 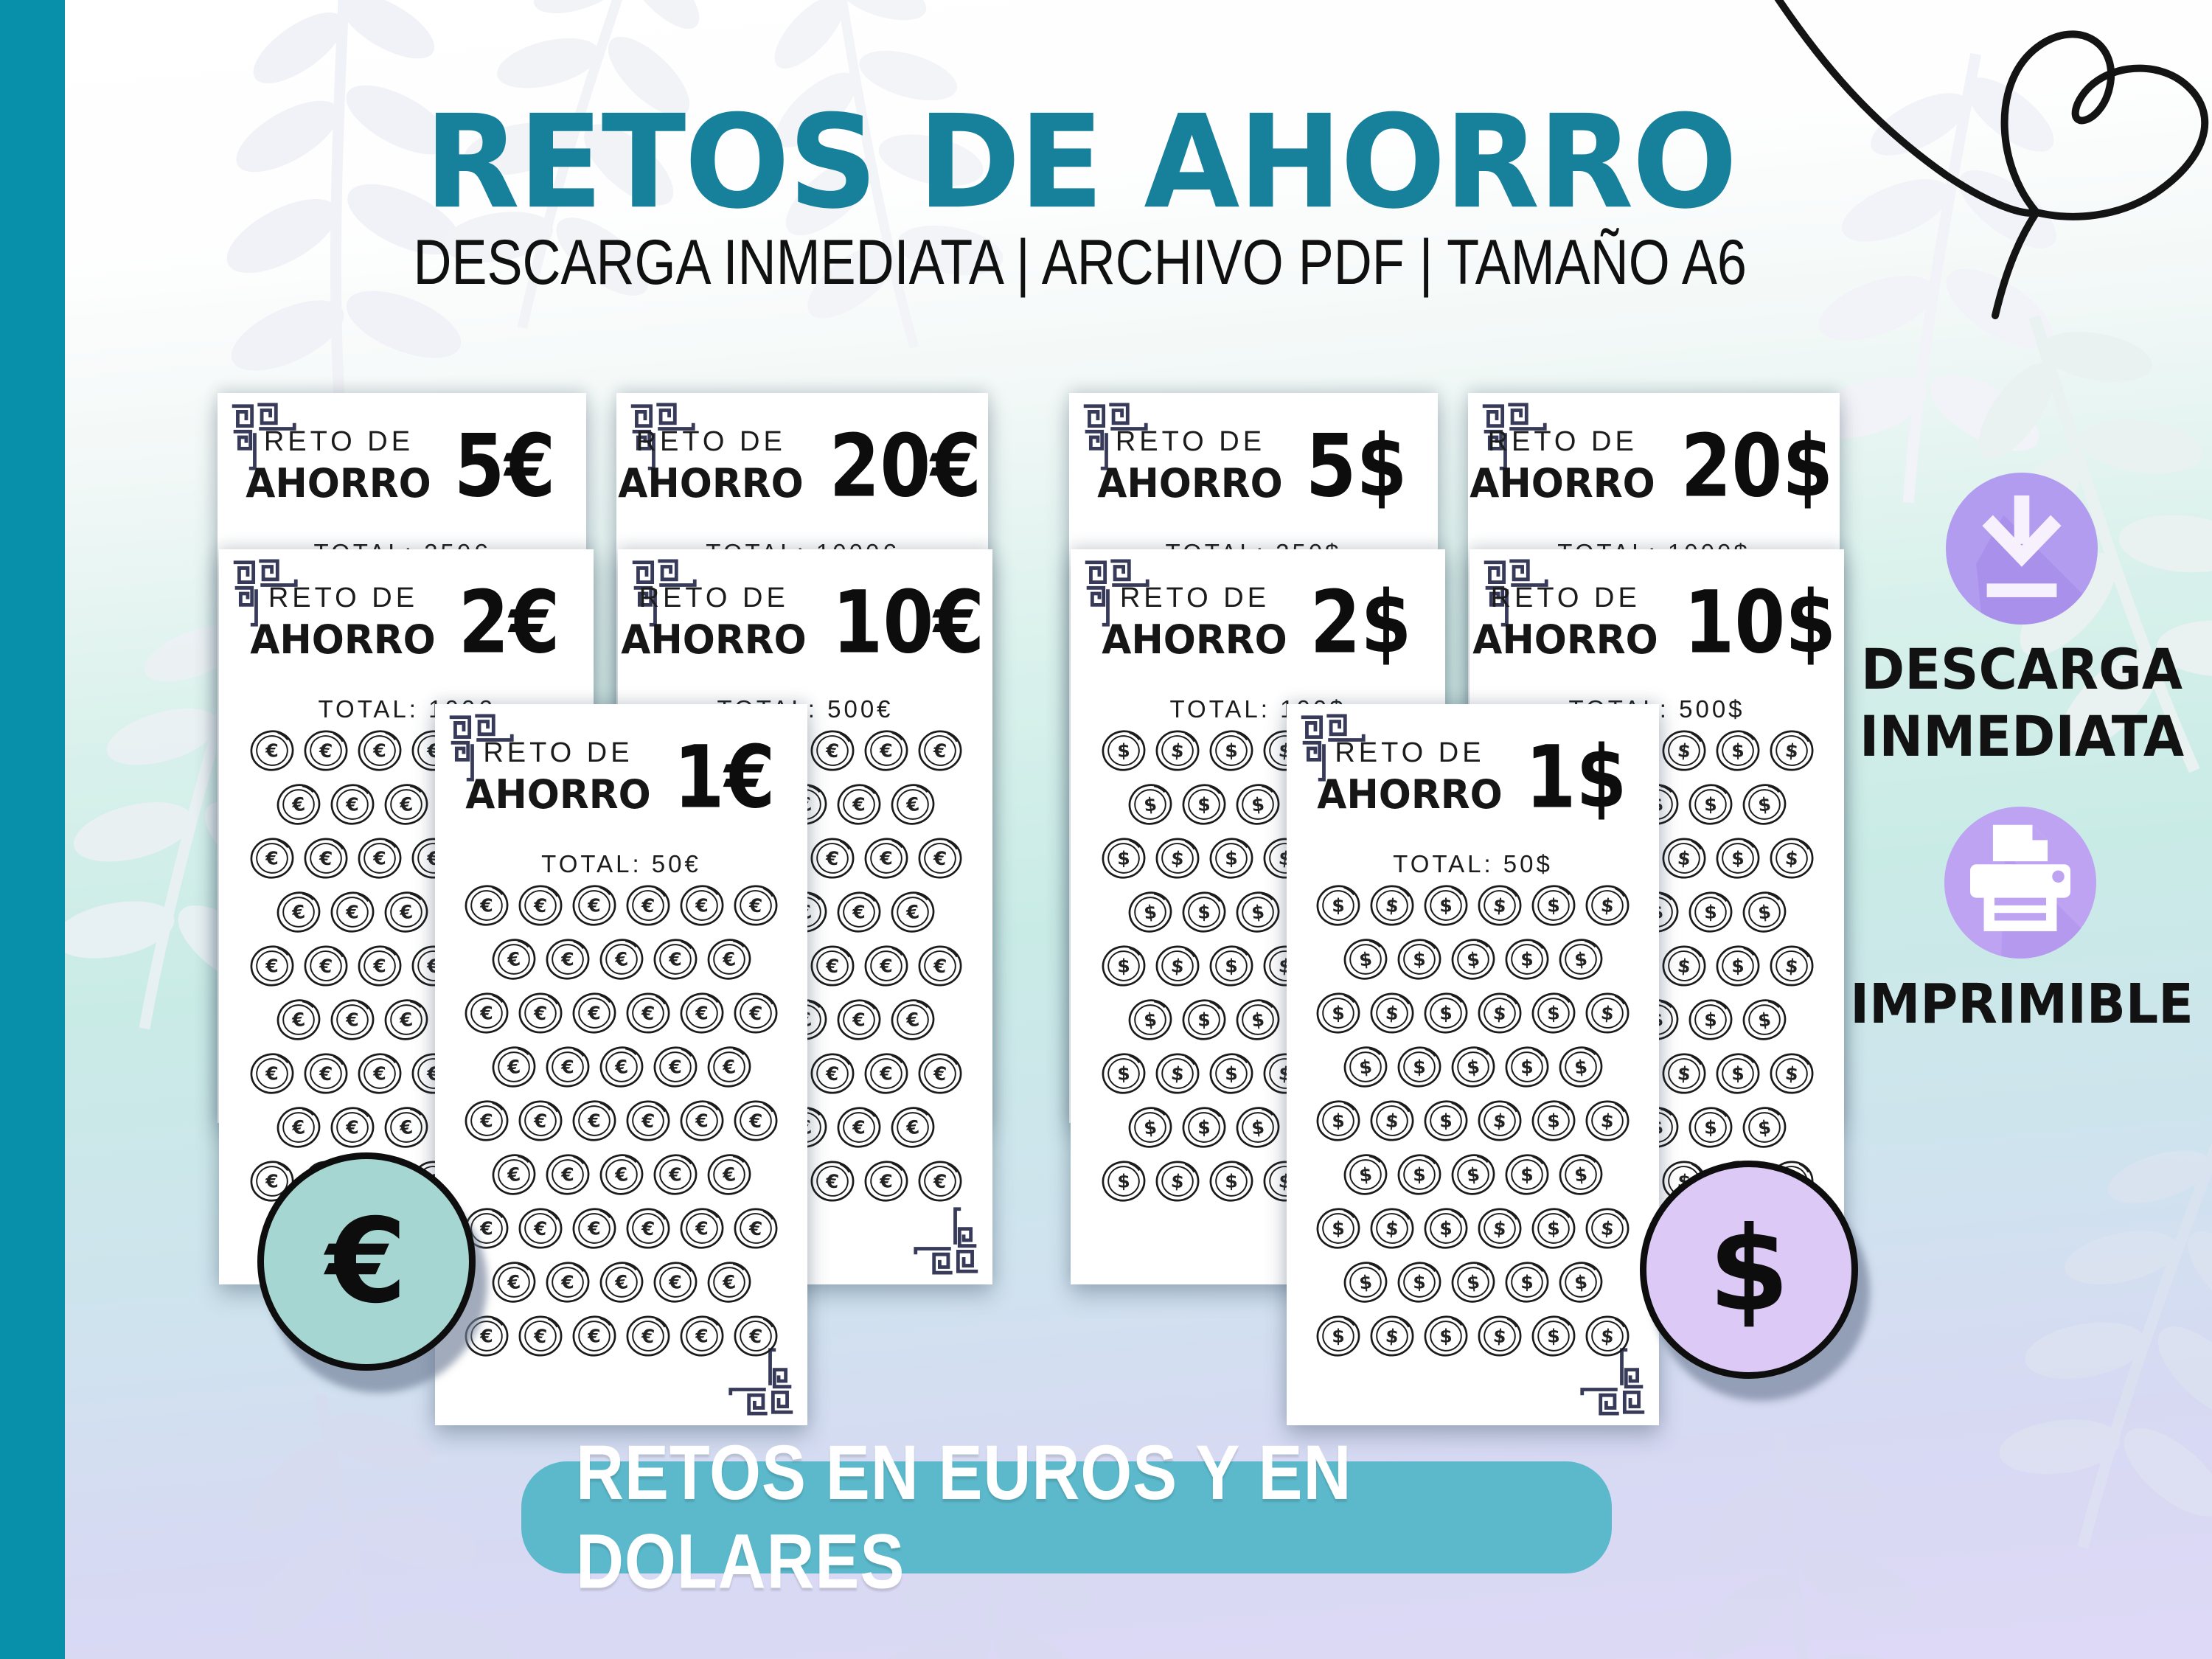 What do you see at coordinates (1361, 622) in the screenshot?
I see `card-amount: 2$` at bounding box center [1361, 622].